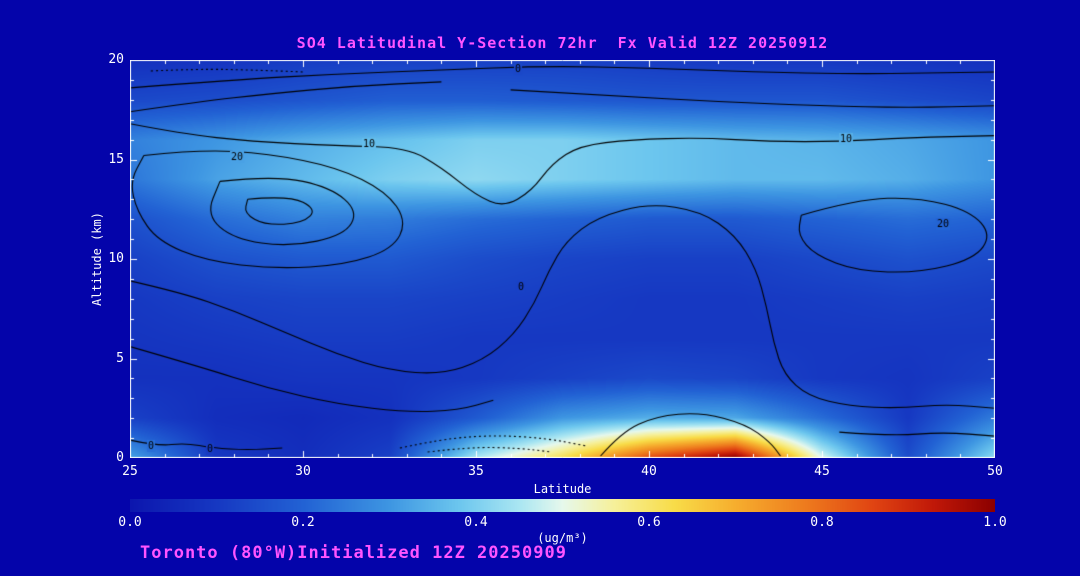 The image size is (1080, 576). I want to click on y-tick-label: 0, so click(120, 457).